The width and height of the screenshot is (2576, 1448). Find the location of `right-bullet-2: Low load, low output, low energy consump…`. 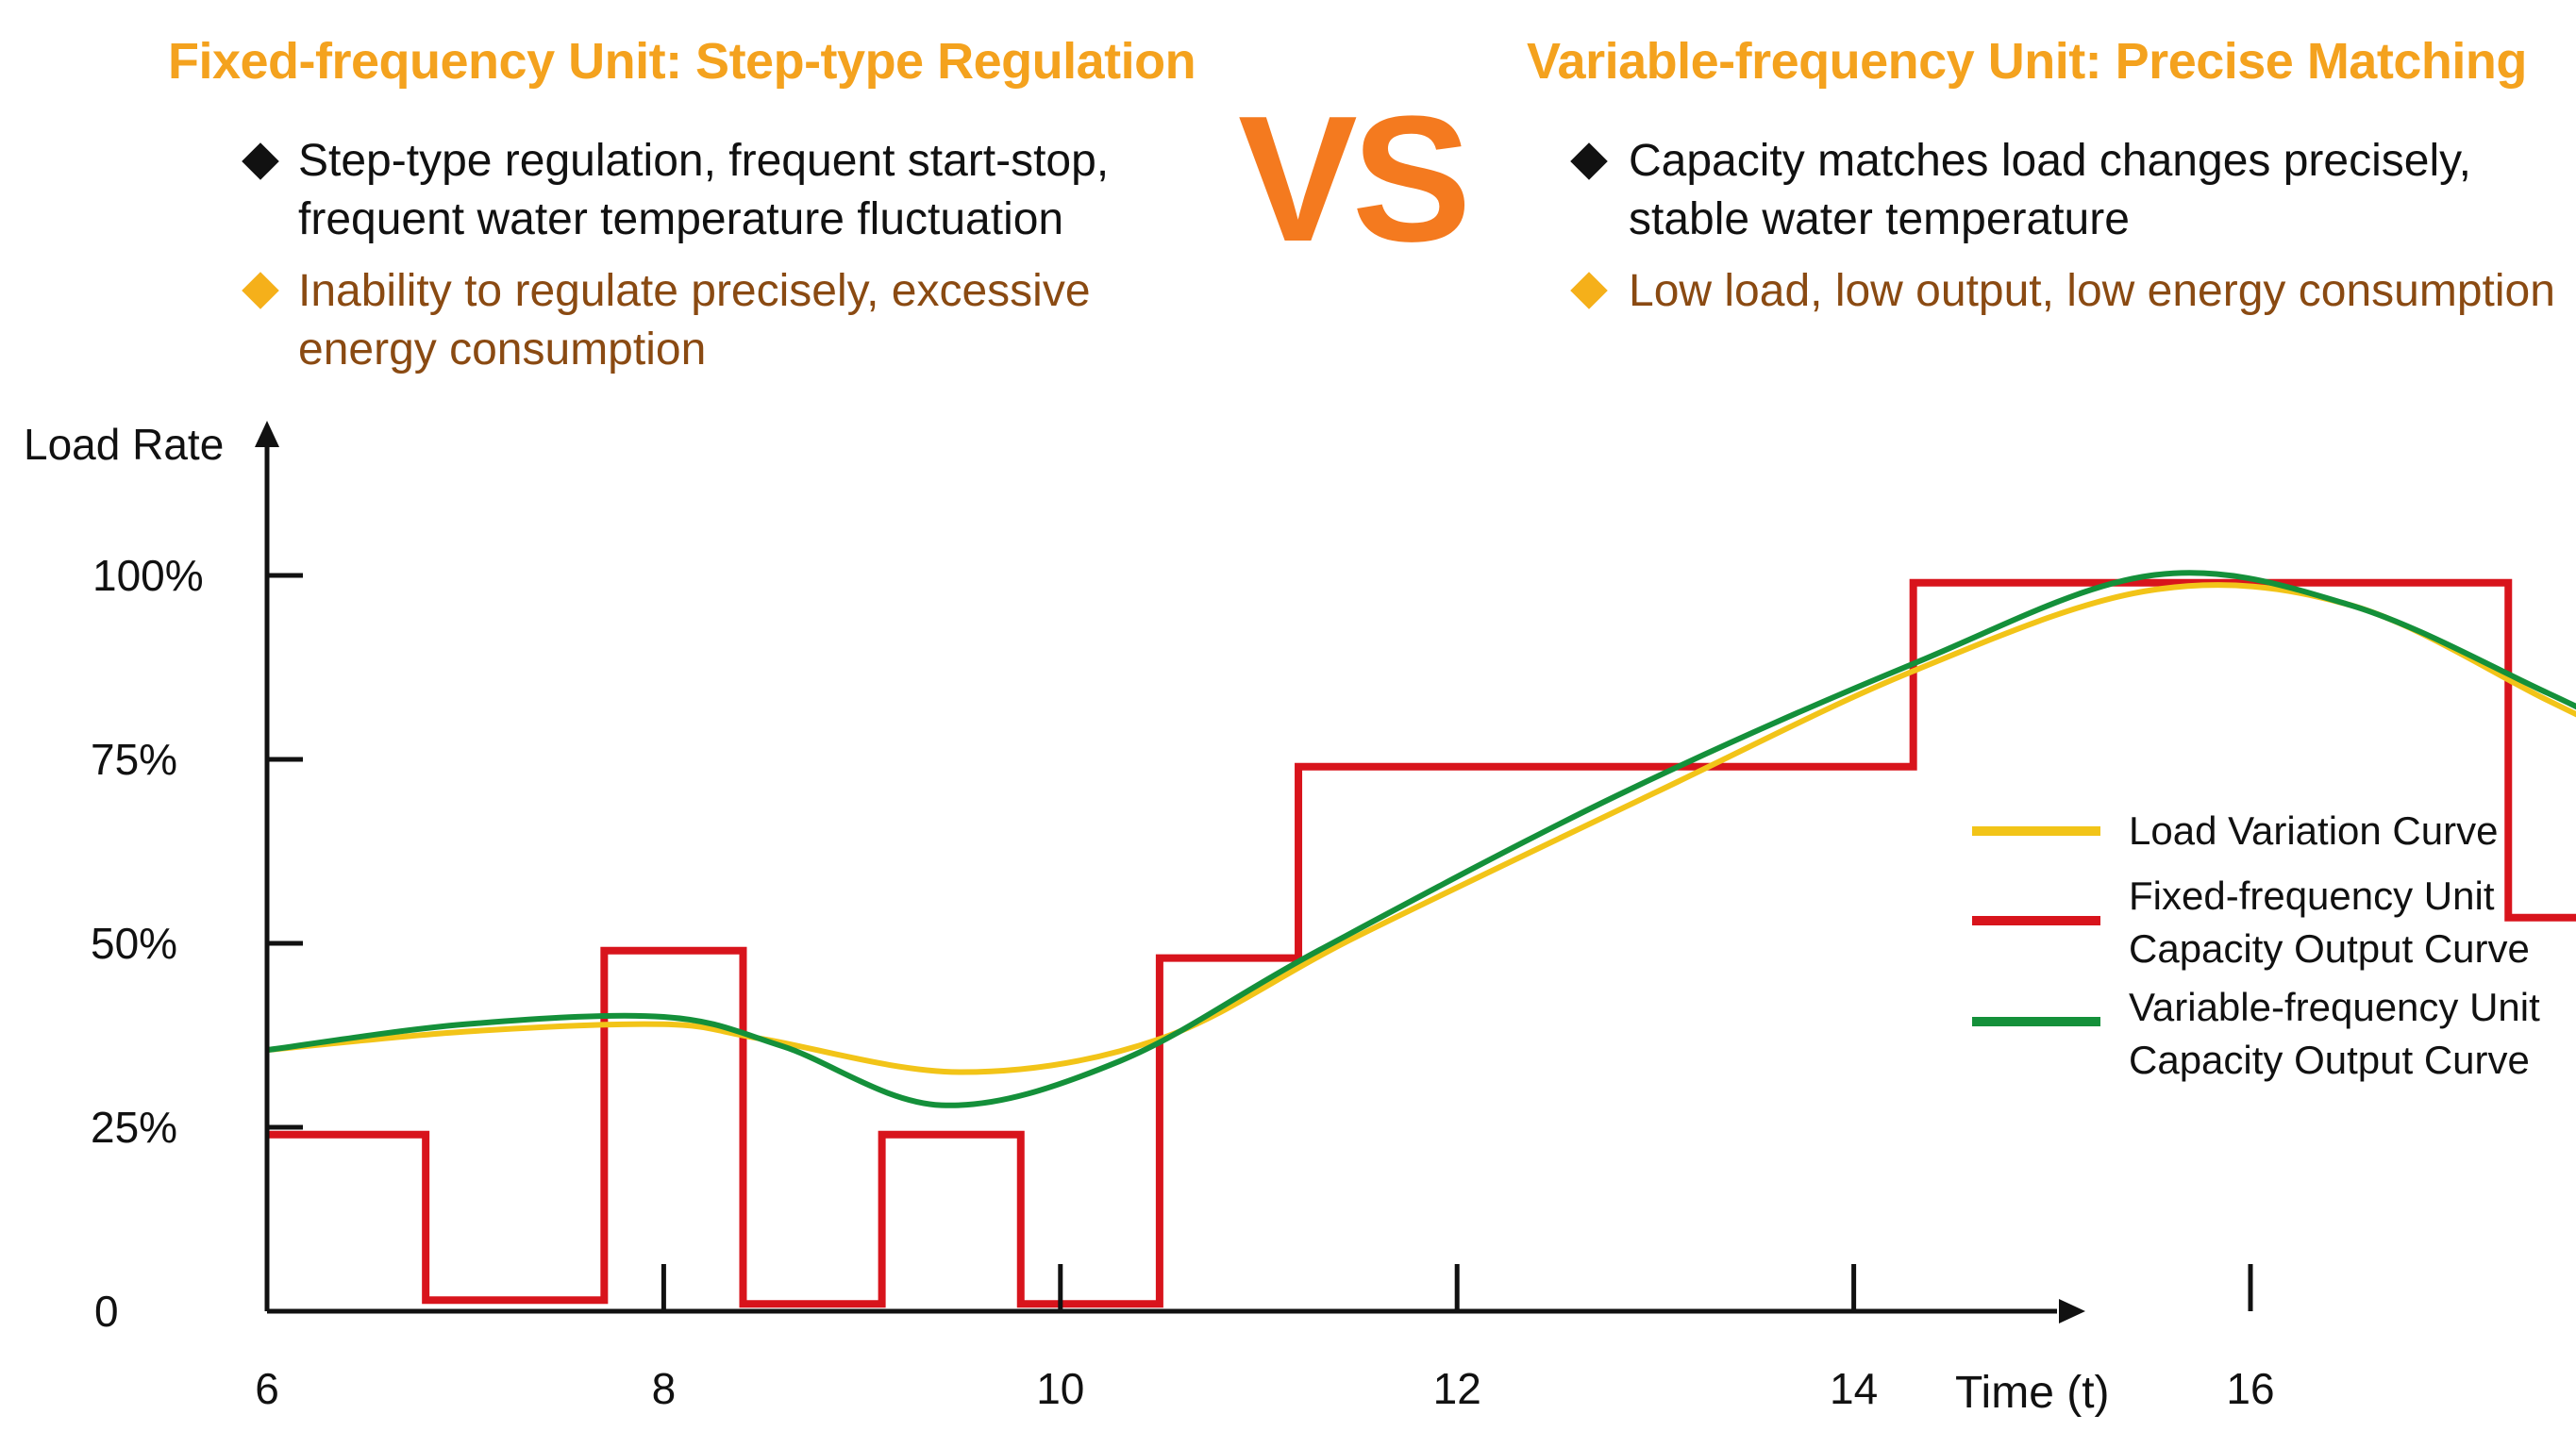

right-bullet-2: Low load, low output, low energy consump… is located at coordinates (2092, 291).